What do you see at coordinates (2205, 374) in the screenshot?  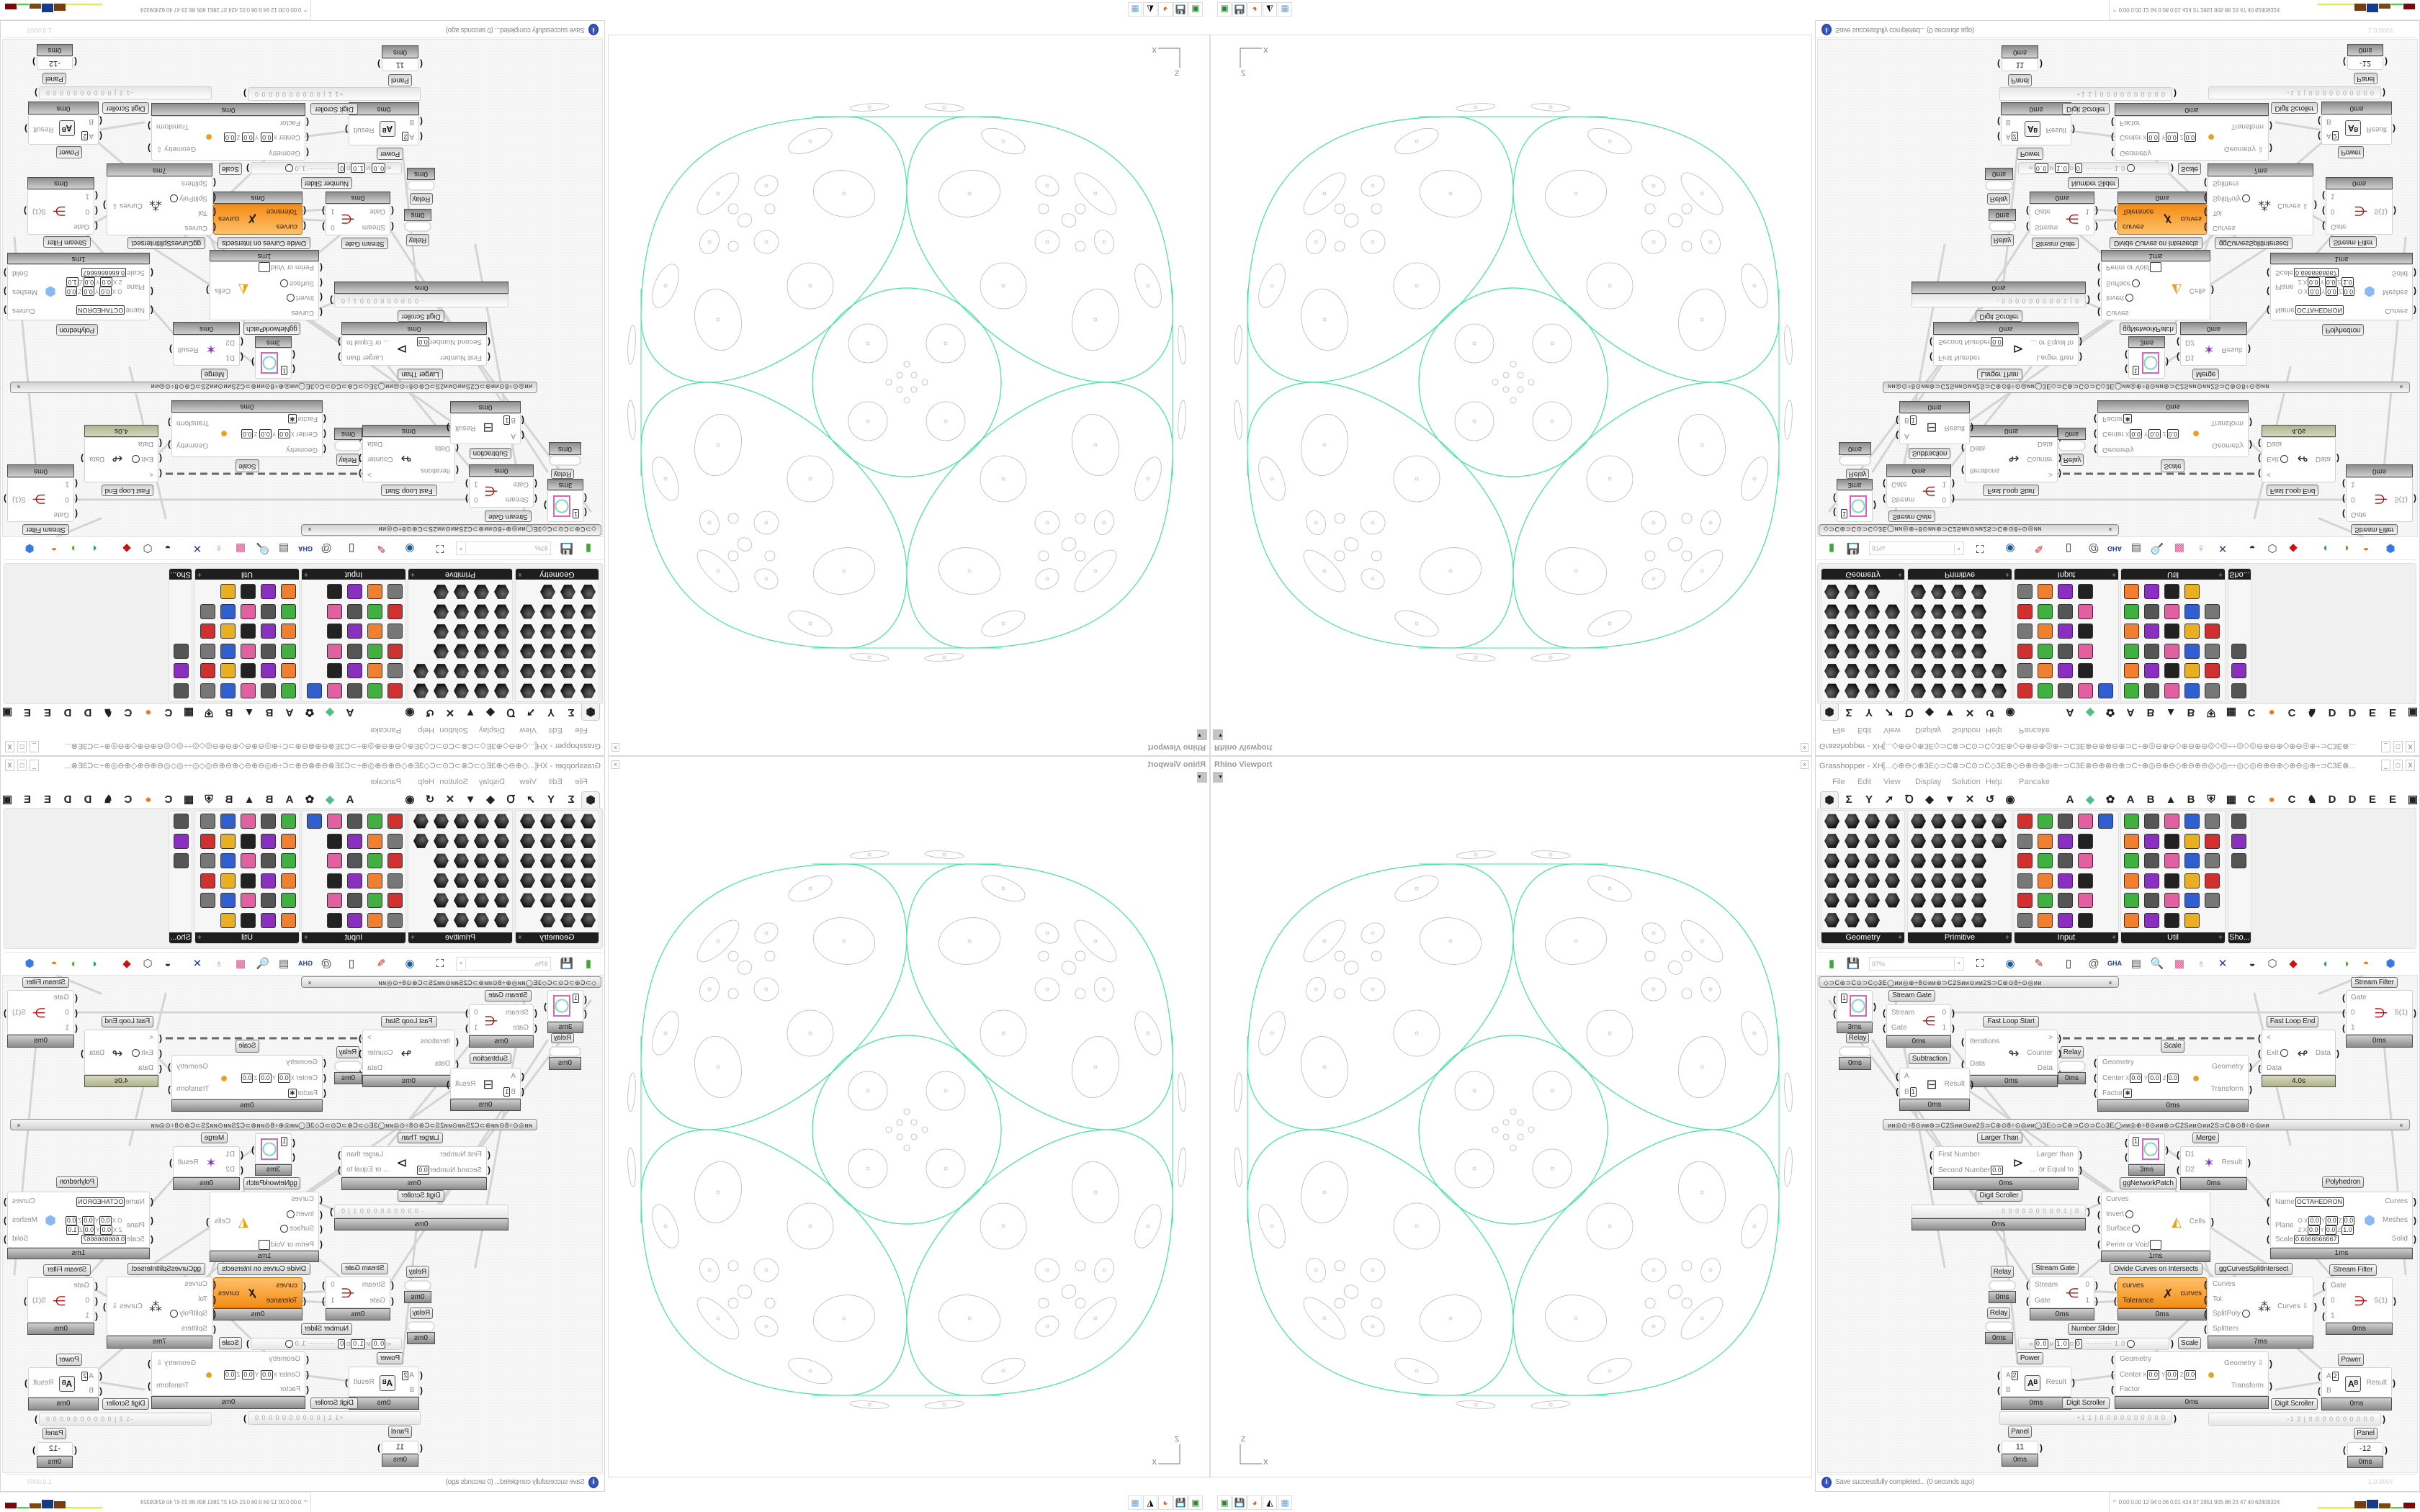 I see `merge-label: Merge` at bounding box center [2205, 374].